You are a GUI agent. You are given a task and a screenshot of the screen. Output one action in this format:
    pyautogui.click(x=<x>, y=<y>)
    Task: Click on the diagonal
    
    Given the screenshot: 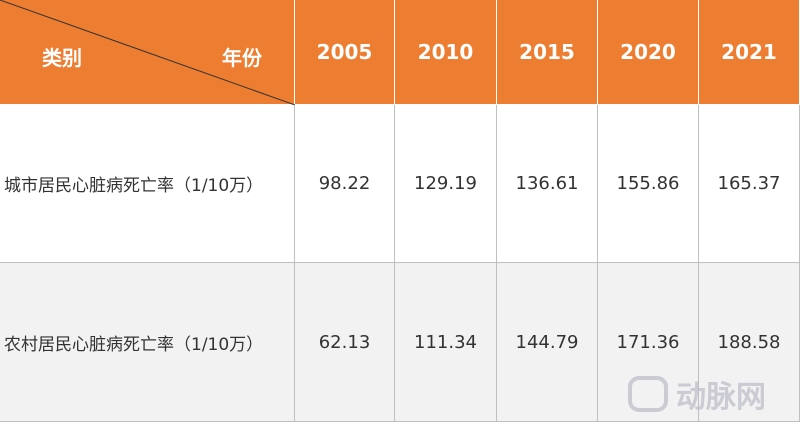 What is the action you would take?
    pyautogui.click(x=147, y=52)
    